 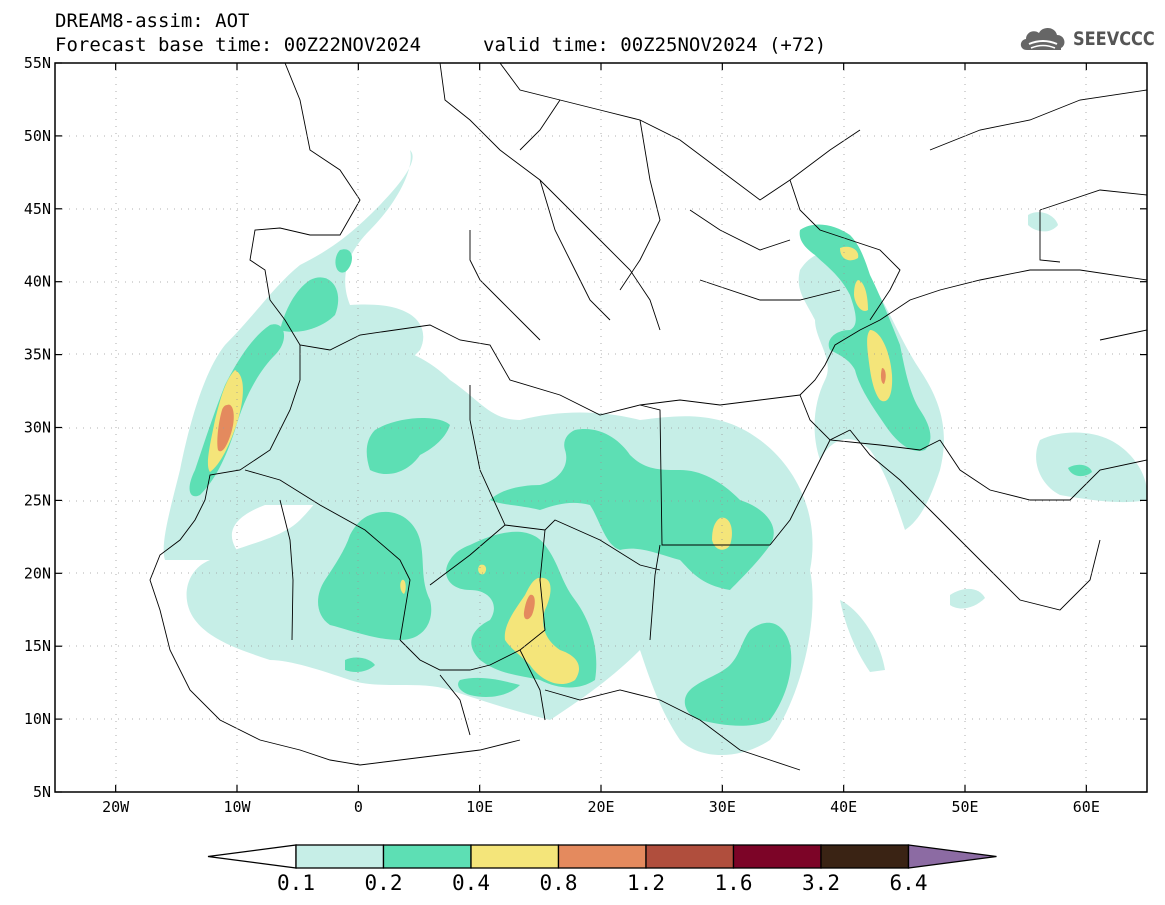 What do you see at coordinates (37, 719) in the screenshot?
I see `lat-tick-label: 10N` at bounding box center [37, 719].